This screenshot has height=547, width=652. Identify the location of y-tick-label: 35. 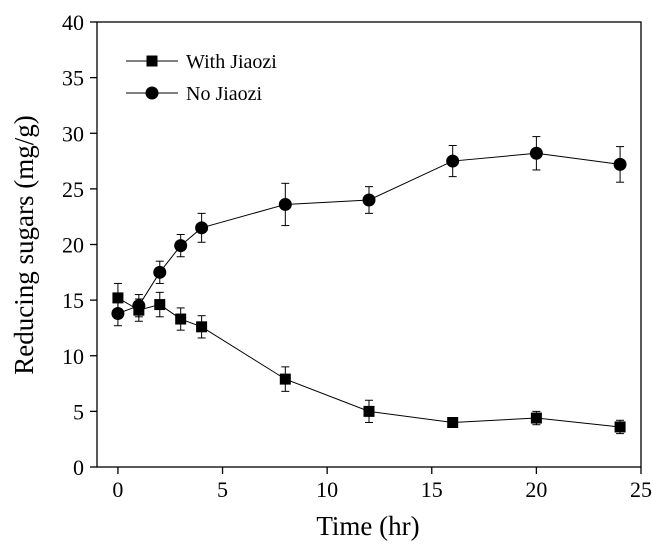
(73, 78).